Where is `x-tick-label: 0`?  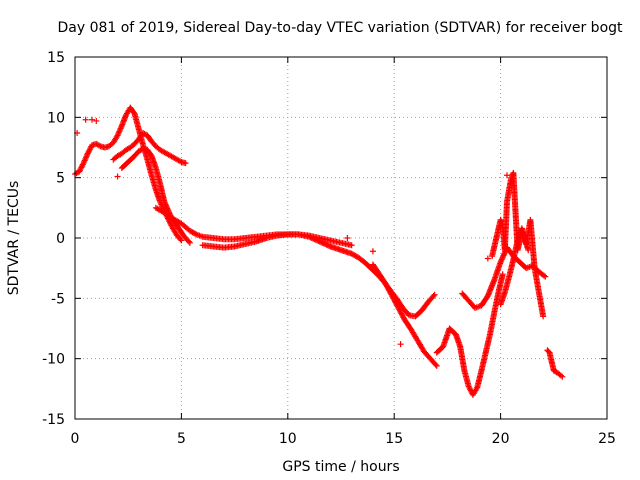
x-tick-label: 0 is located at coordinates (75, 439).